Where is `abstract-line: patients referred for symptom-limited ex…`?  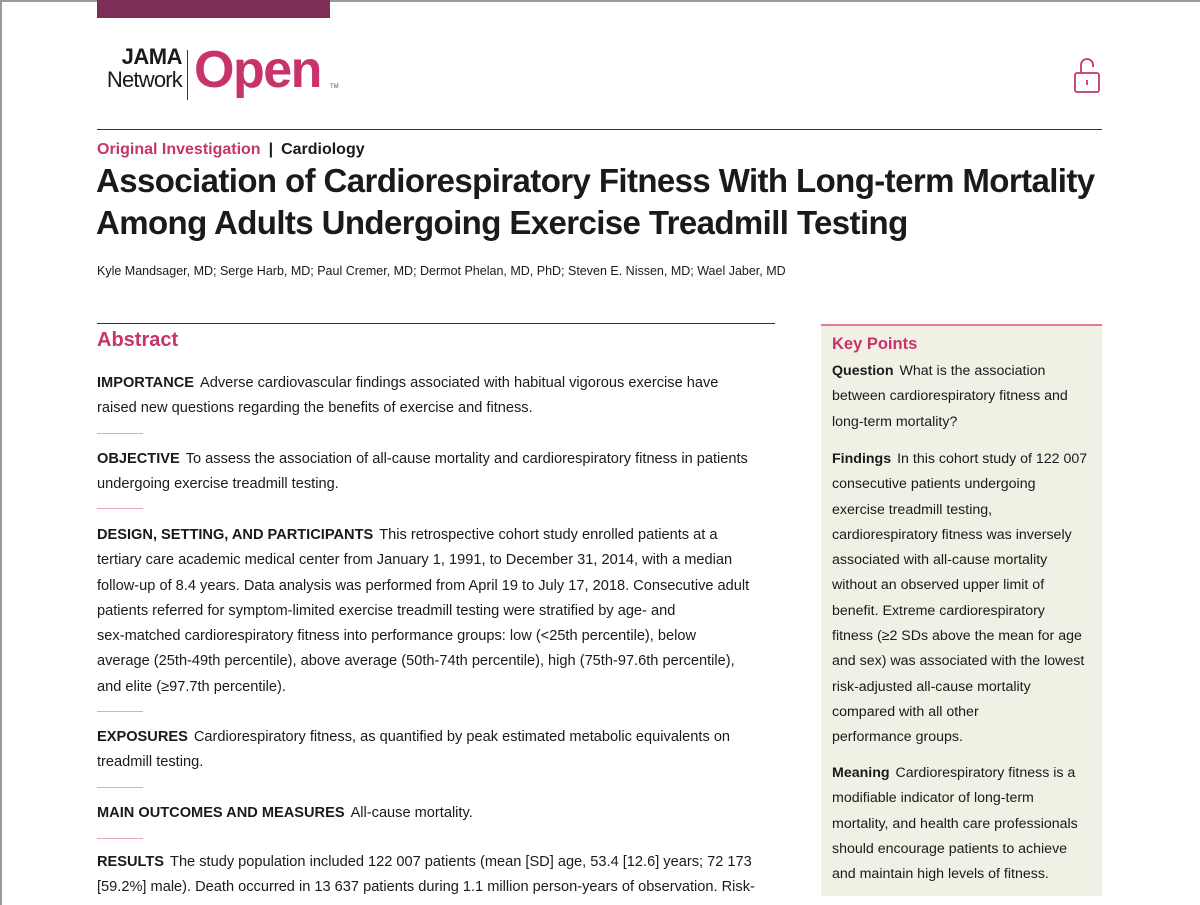 abstract-line: patients referred for symptom-limited ex… is located at coordinates (423, 611).